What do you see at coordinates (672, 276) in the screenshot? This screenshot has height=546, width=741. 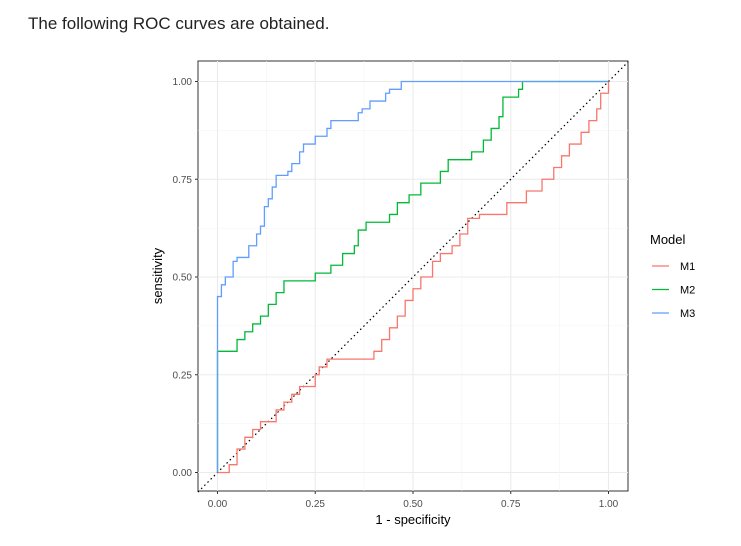 I see `legend: Model M1 M2 M3` at bounding box center [672, 276].